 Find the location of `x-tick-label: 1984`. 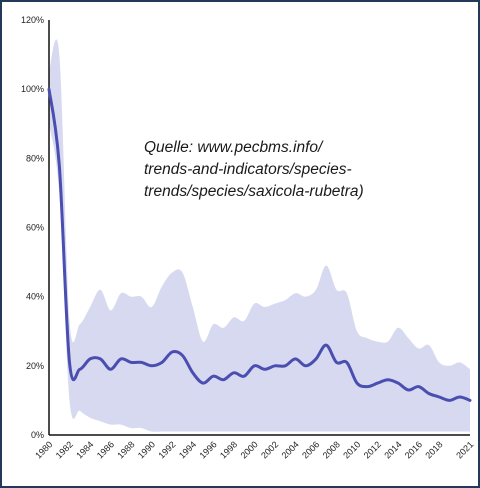

x-tick-label: 1984 is located at coordinates (84, 449).